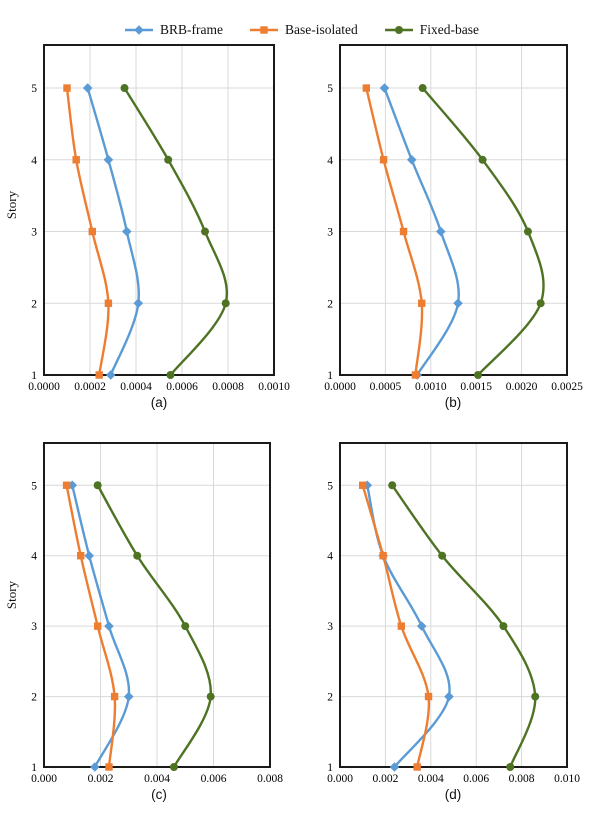 This screenshot has height=825, width=603. Describe the element at coordinates (192, 29) in the screenshot. I see `legend-label: BRB-frame` at that location.